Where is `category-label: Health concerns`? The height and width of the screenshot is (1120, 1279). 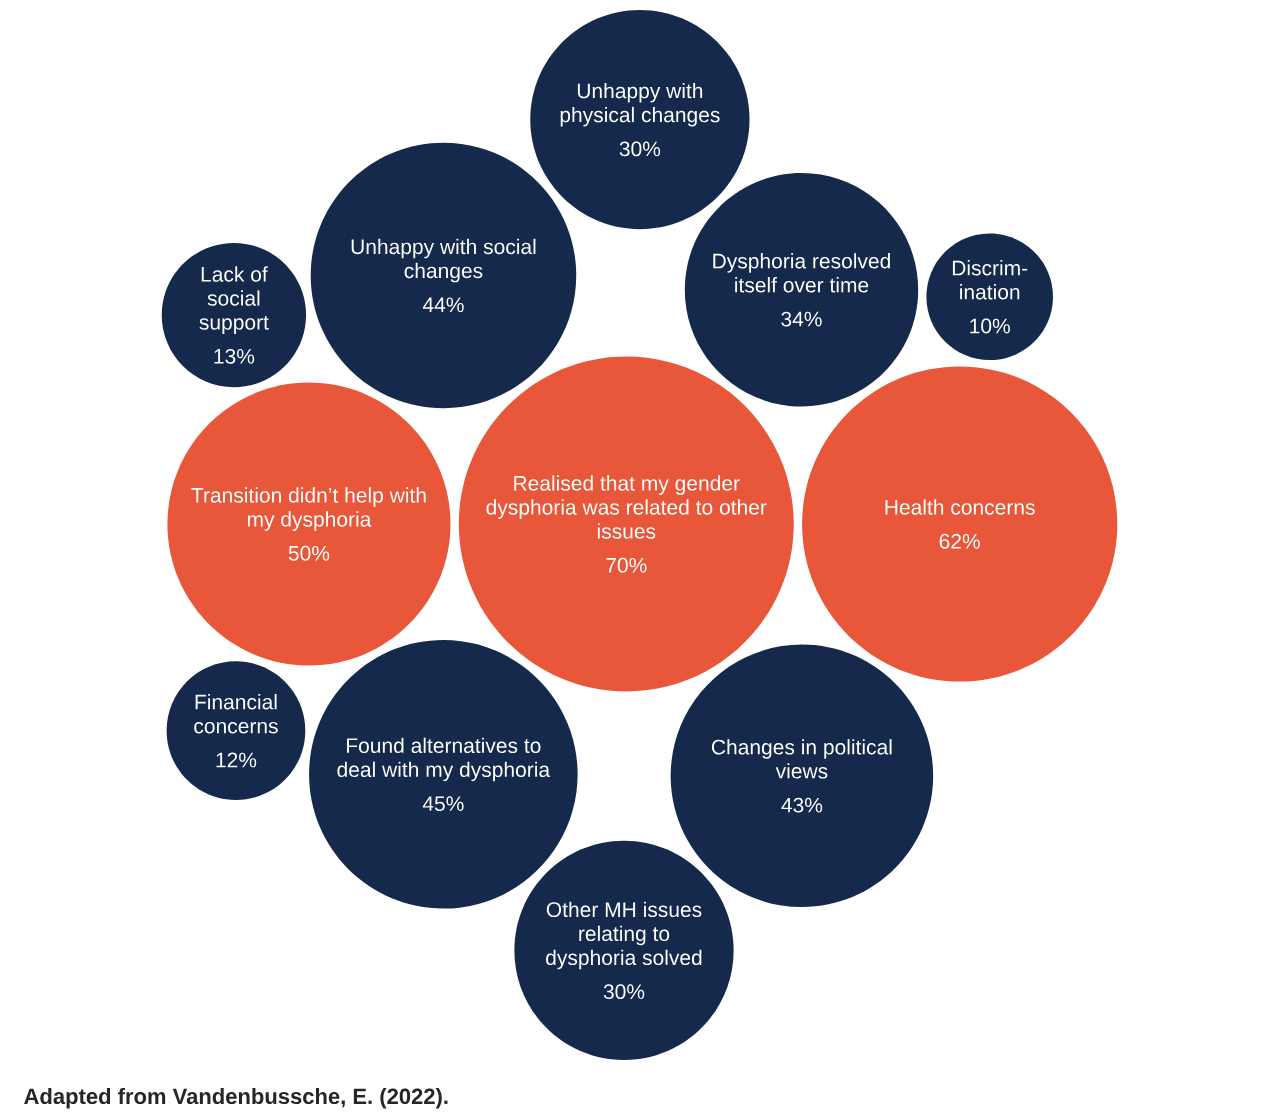 category-label: Health concerns is located at coordinates (960, 507).